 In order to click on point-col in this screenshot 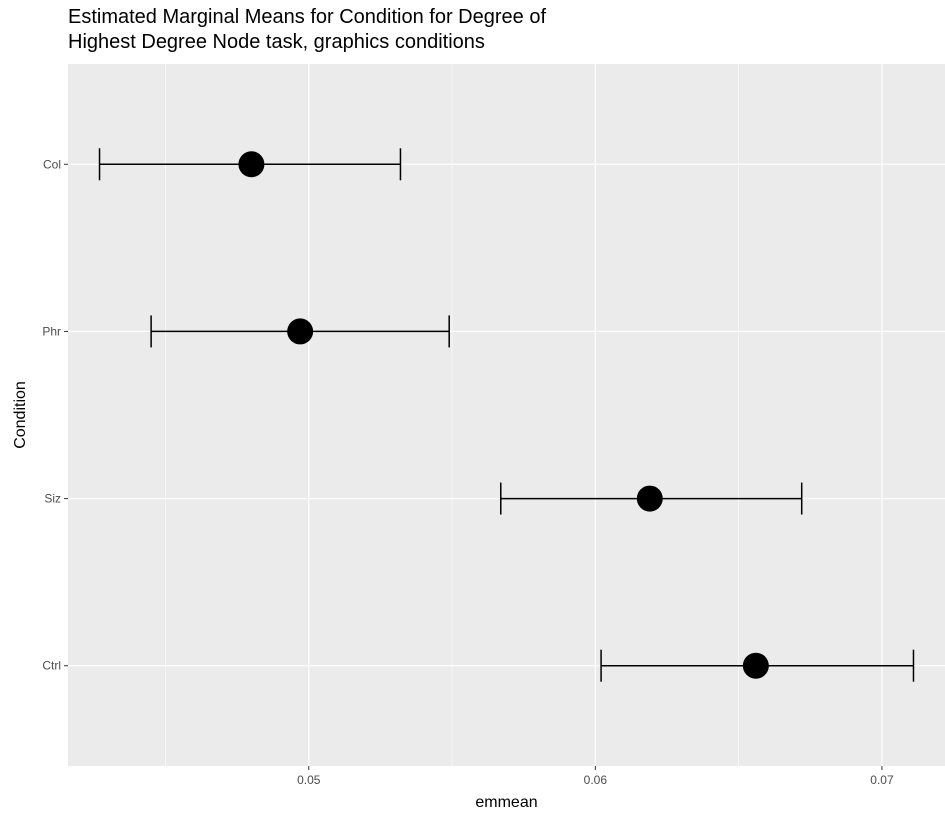, I will do `click(251, 164)`.